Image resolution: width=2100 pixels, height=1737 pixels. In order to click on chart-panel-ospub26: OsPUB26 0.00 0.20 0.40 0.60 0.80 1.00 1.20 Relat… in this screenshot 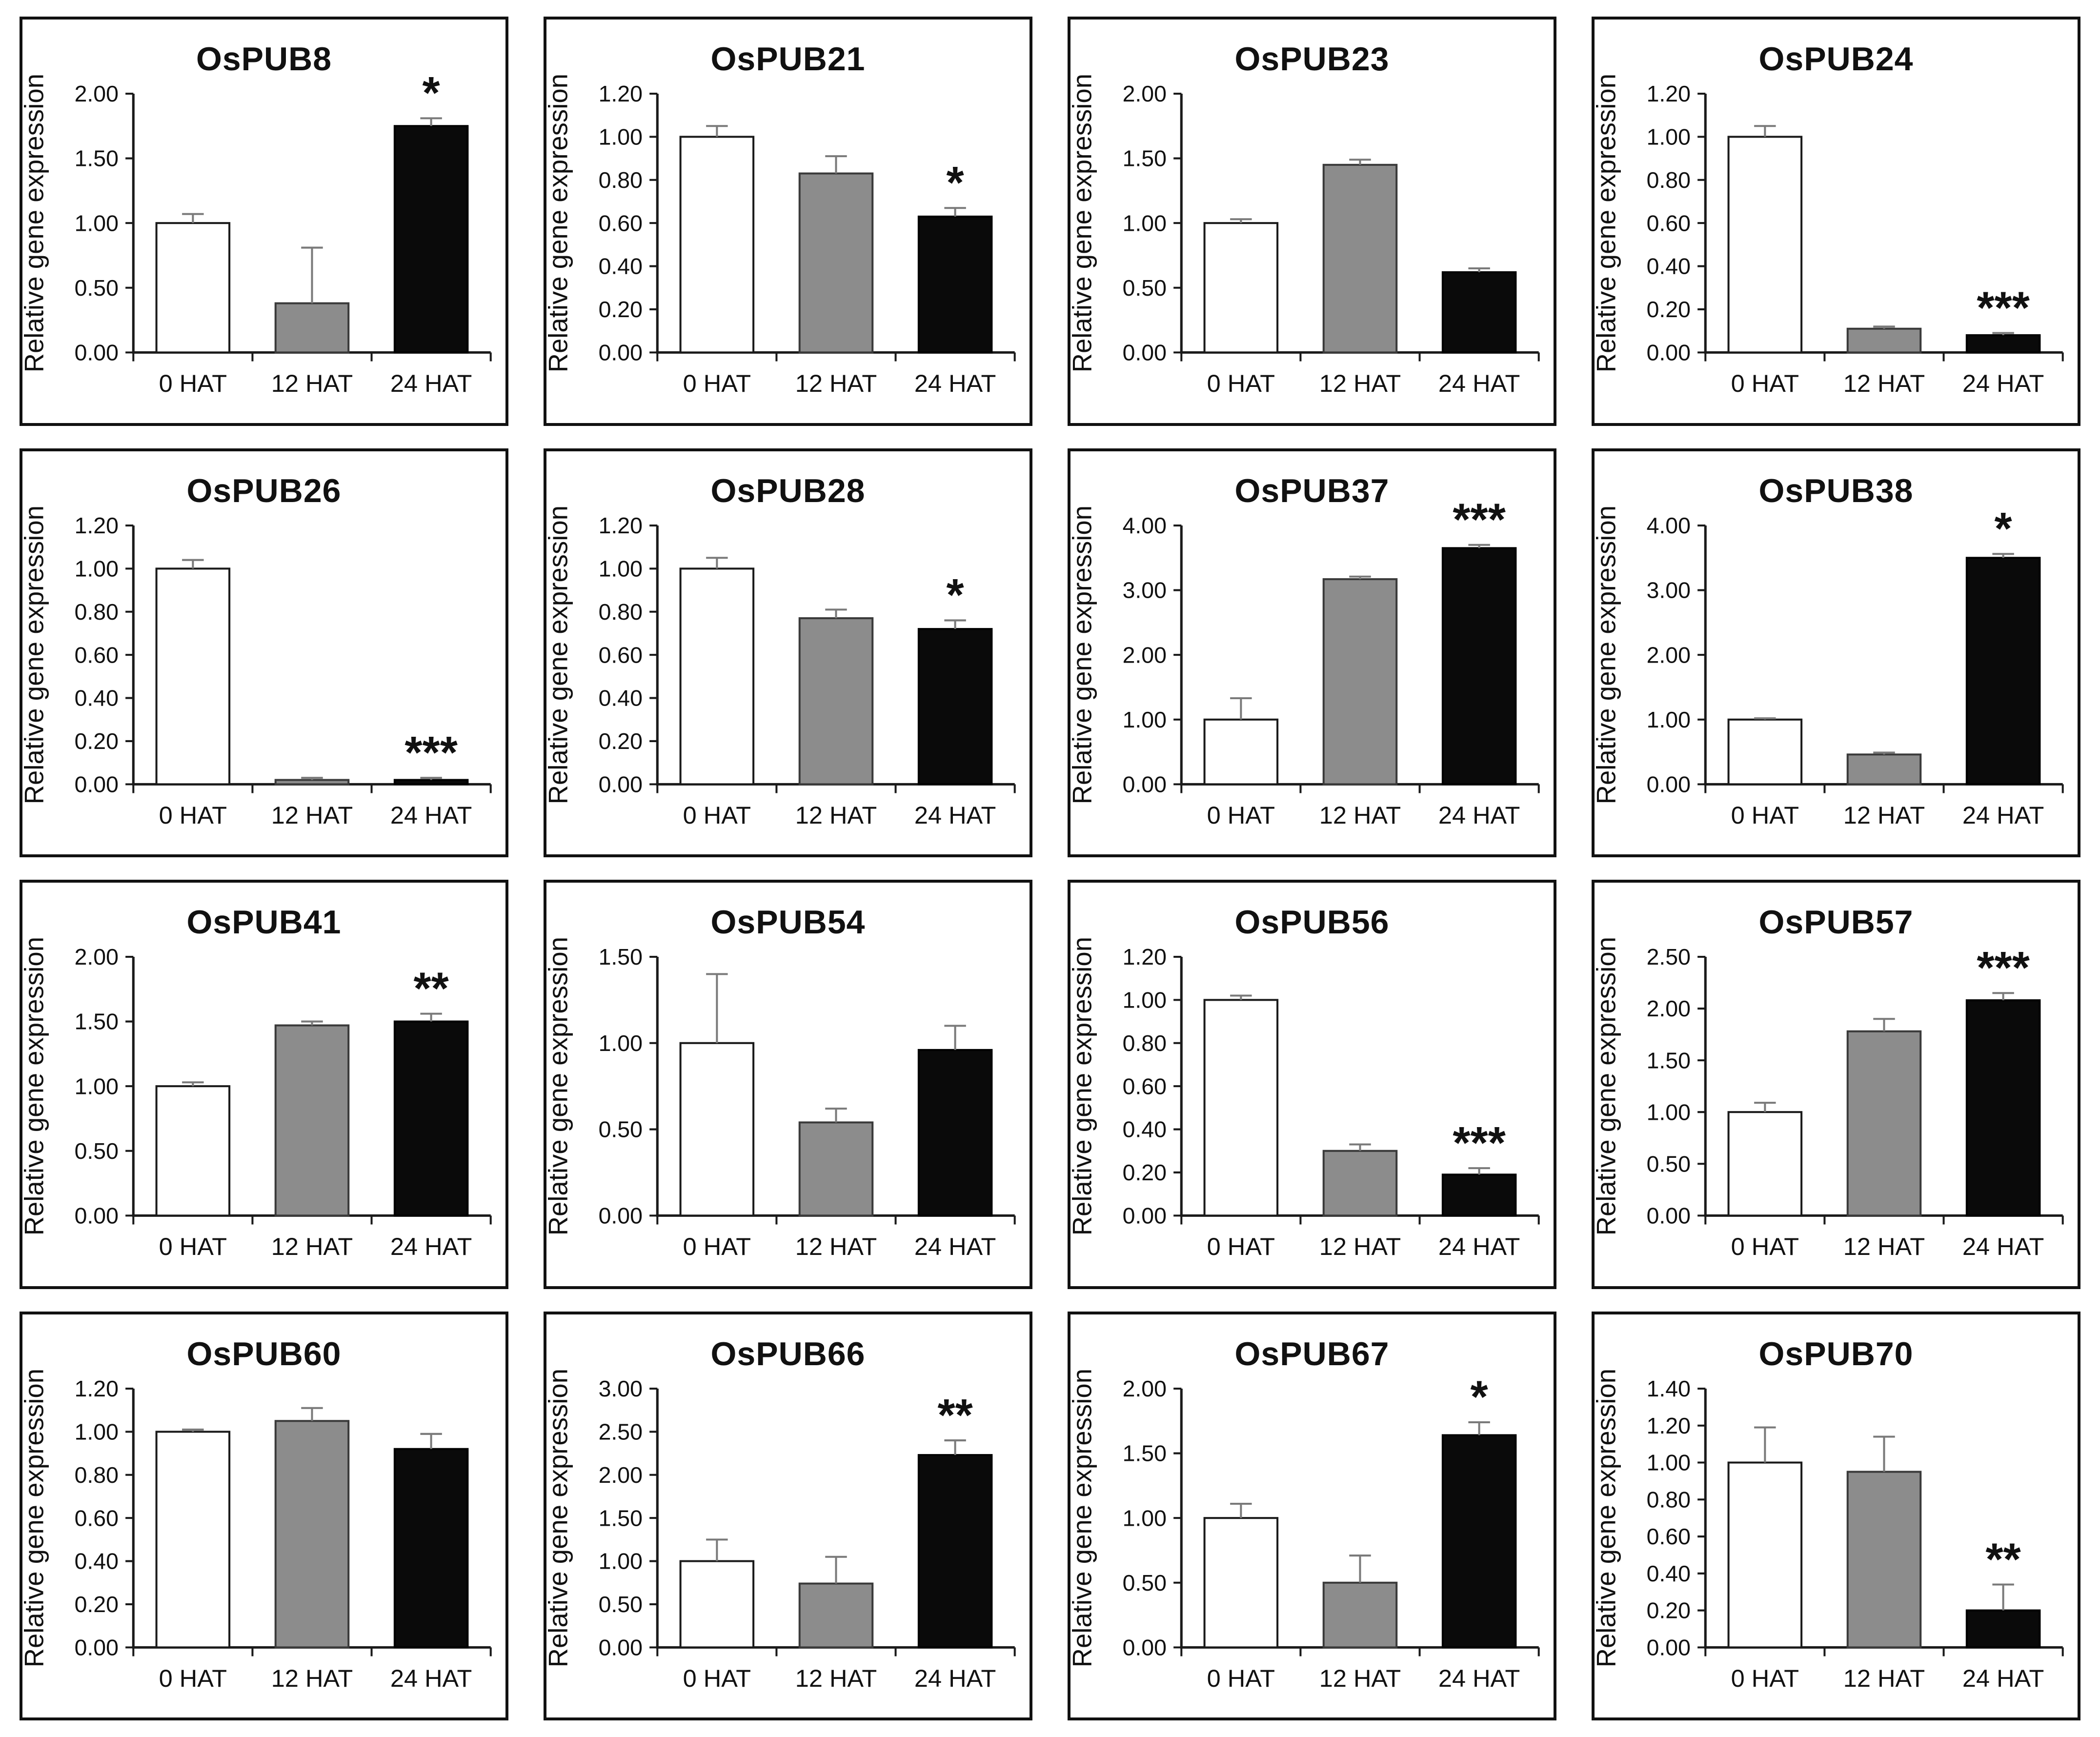, I will do `click(263, 652)`.